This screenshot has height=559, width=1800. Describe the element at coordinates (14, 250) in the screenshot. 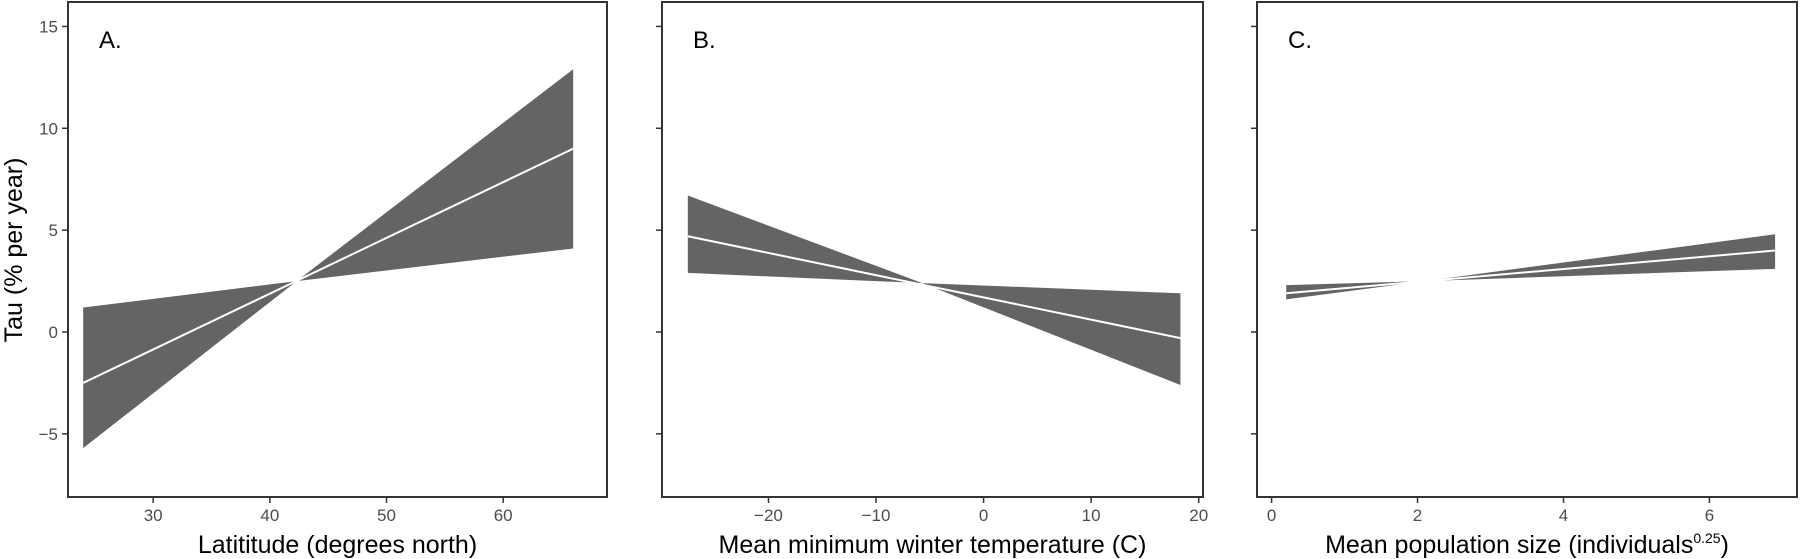

I see `y-axis-title: Tau (% per year)` at that location.